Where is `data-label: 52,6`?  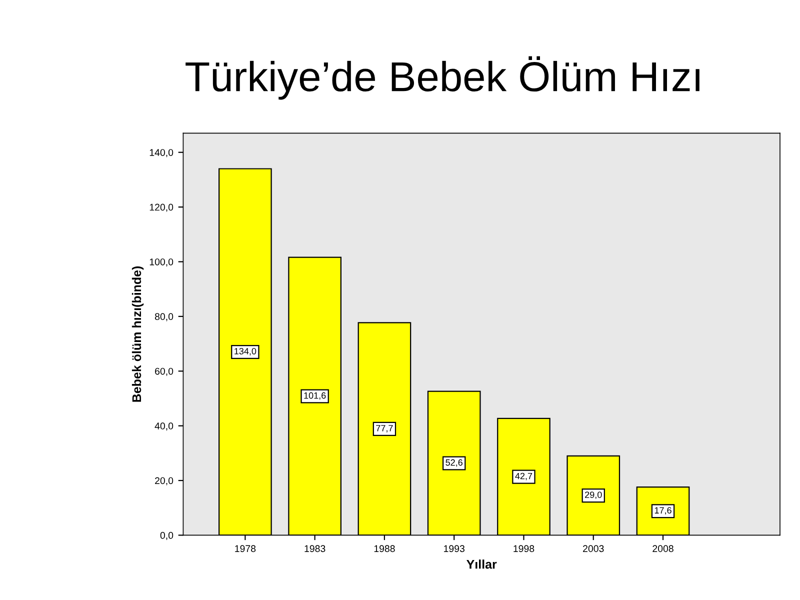 data-label: 52,6 is located at coordinates (454, 463).